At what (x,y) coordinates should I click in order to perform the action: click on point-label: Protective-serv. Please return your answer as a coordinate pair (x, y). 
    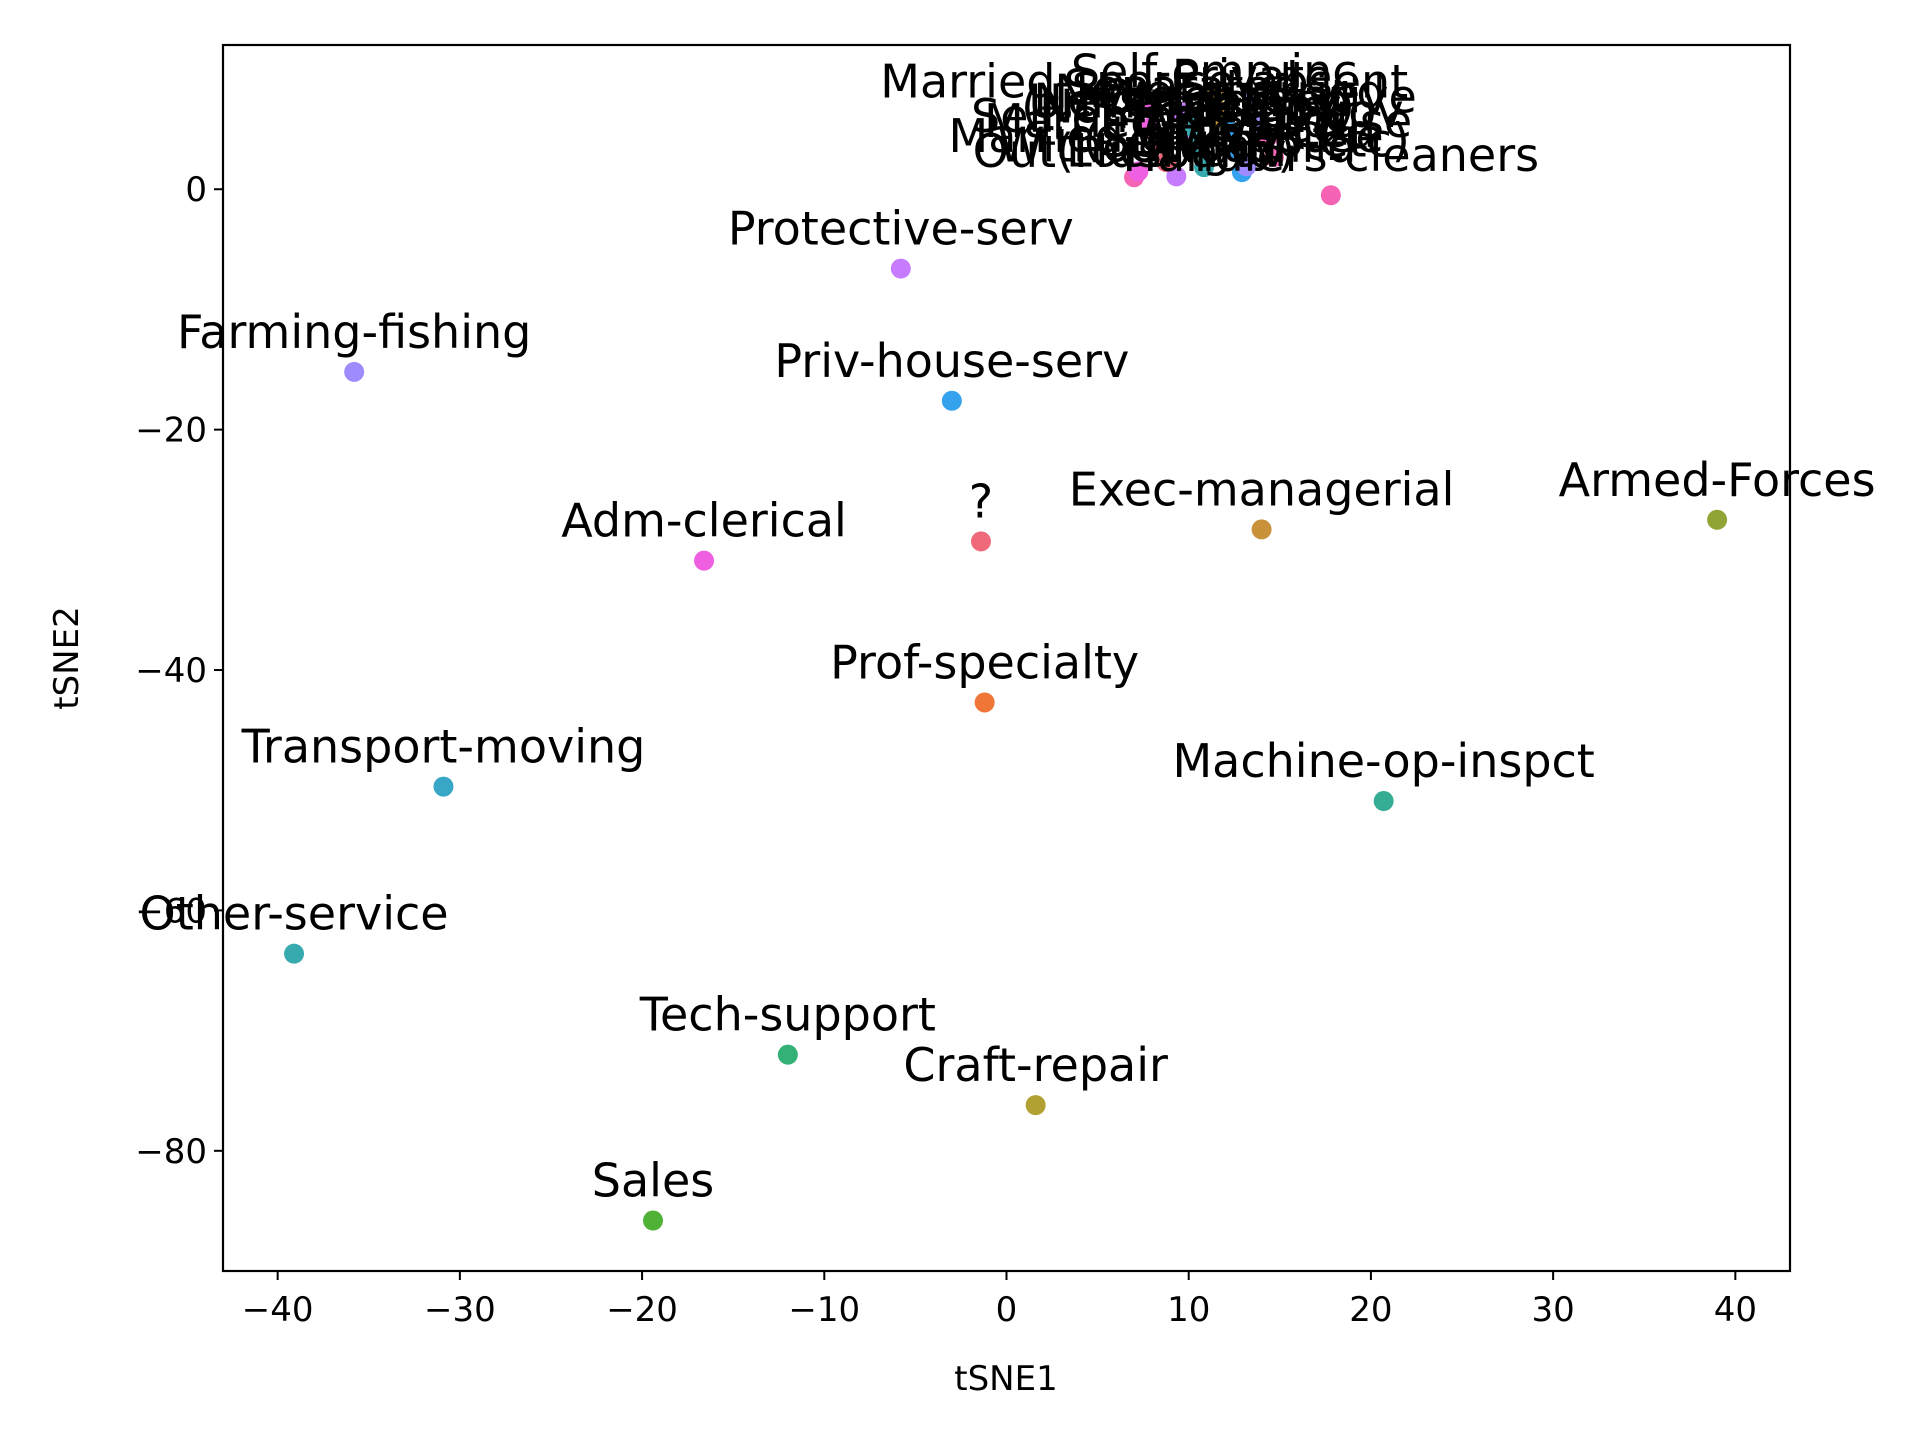
    Looking at the image, I should click on (901, 229).